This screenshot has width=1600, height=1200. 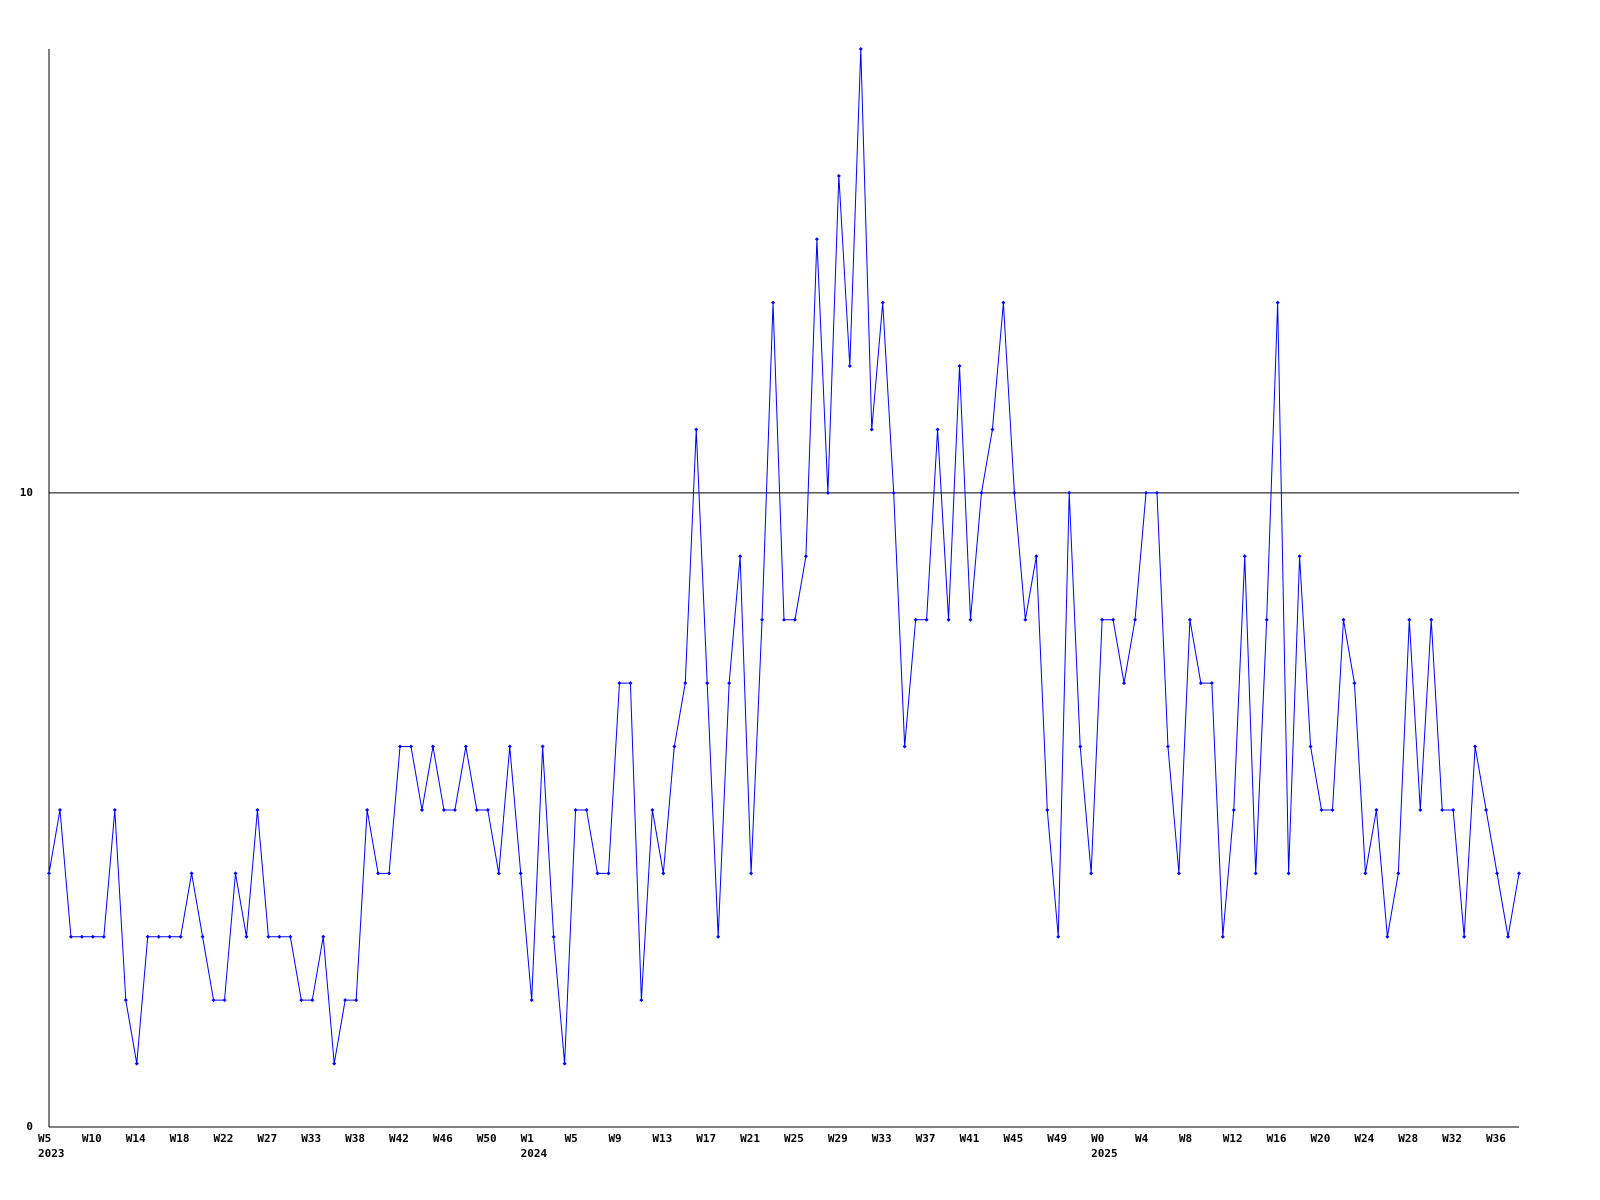 I want to click on x-tick-label: W24, so click(x=1364, y=1138).